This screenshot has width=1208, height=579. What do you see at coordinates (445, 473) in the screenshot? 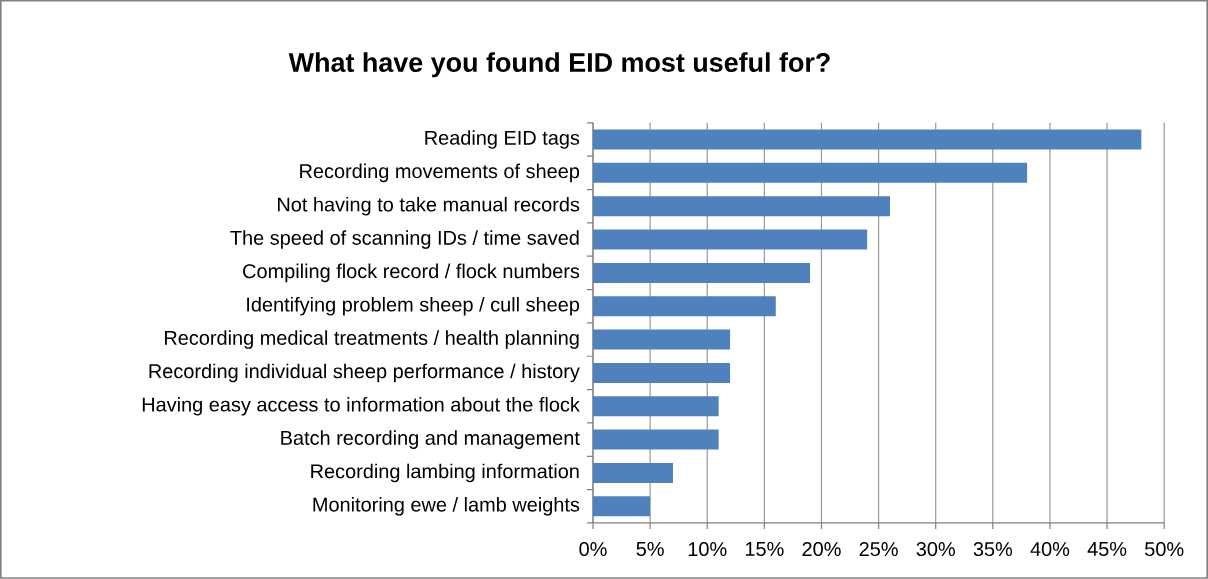
I see `y-tick-label: Recording lambing information` at bounding box center [445, 473].